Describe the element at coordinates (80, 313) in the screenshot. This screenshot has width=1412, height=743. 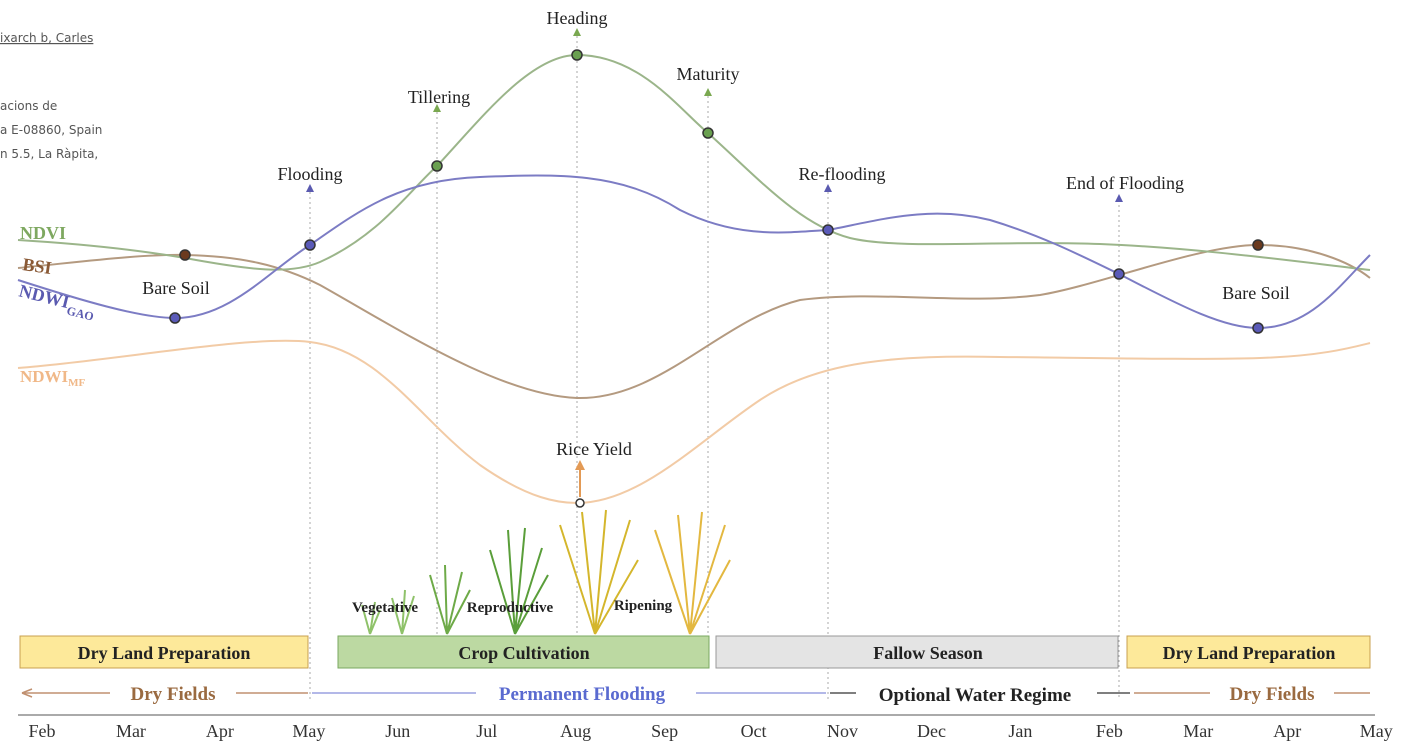
I see `index-subscript: GAO` at that location.